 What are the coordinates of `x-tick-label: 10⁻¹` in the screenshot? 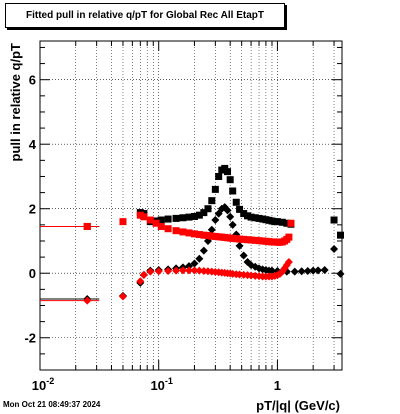 It's located at (161, 384).